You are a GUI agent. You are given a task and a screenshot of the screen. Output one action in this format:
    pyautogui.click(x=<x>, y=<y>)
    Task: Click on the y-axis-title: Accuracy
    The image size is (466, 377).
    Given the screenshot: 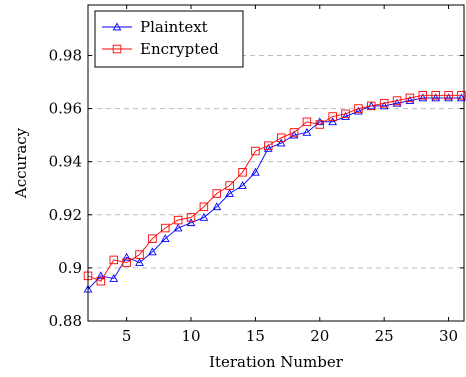 What is the action you would take?
    pyautogui.click(x=21, y=163)
    